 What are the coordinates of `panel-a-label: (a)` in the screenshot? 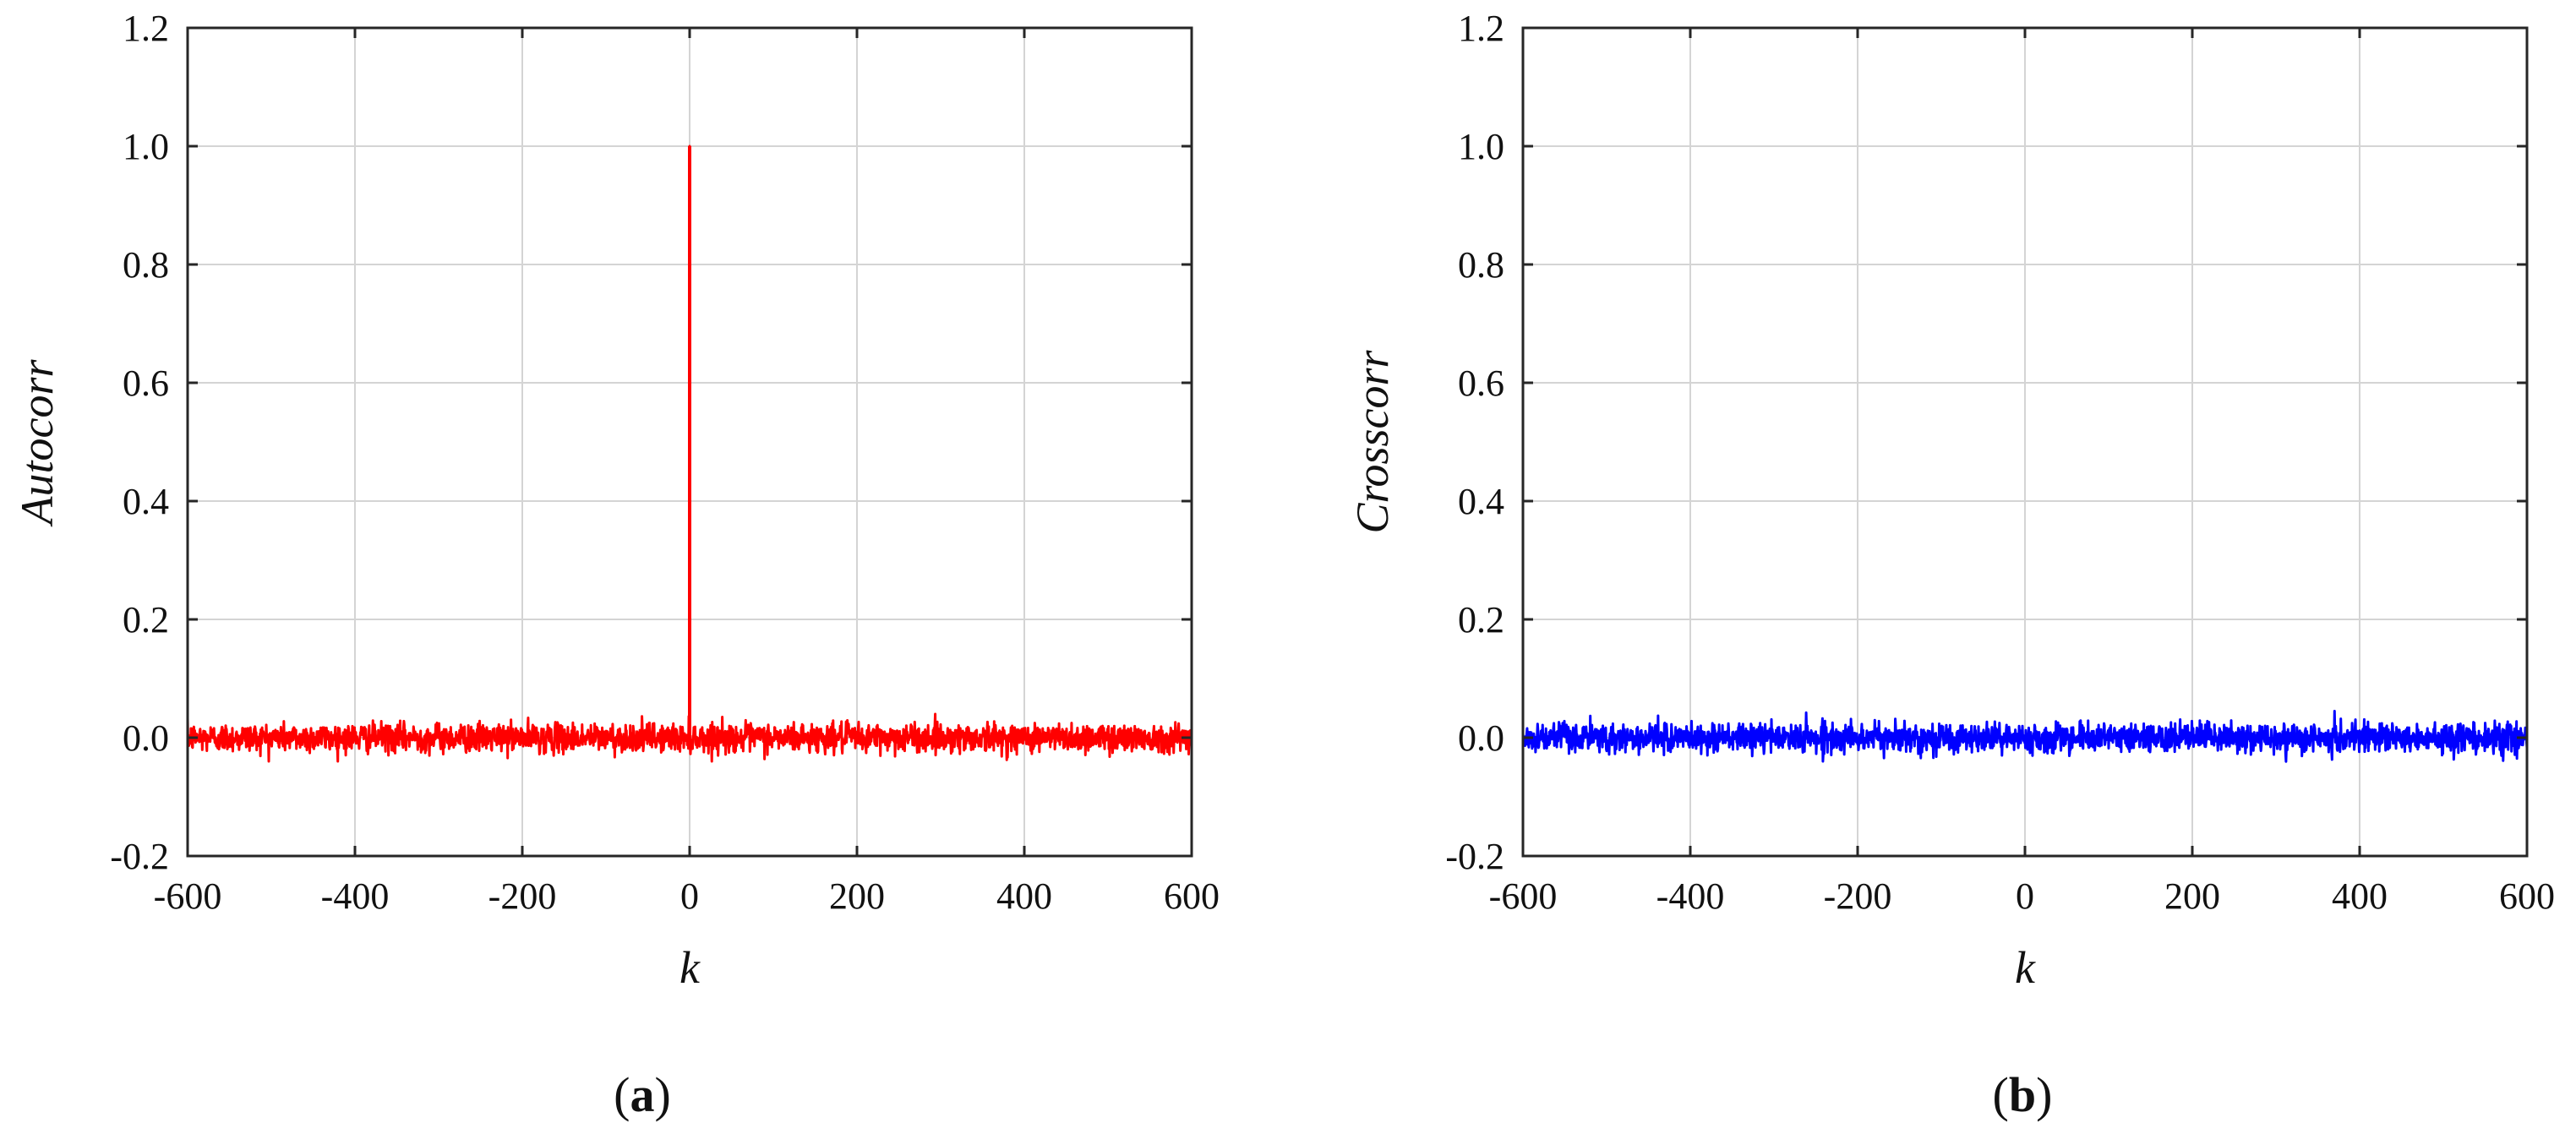 It's located at (642, 1094).